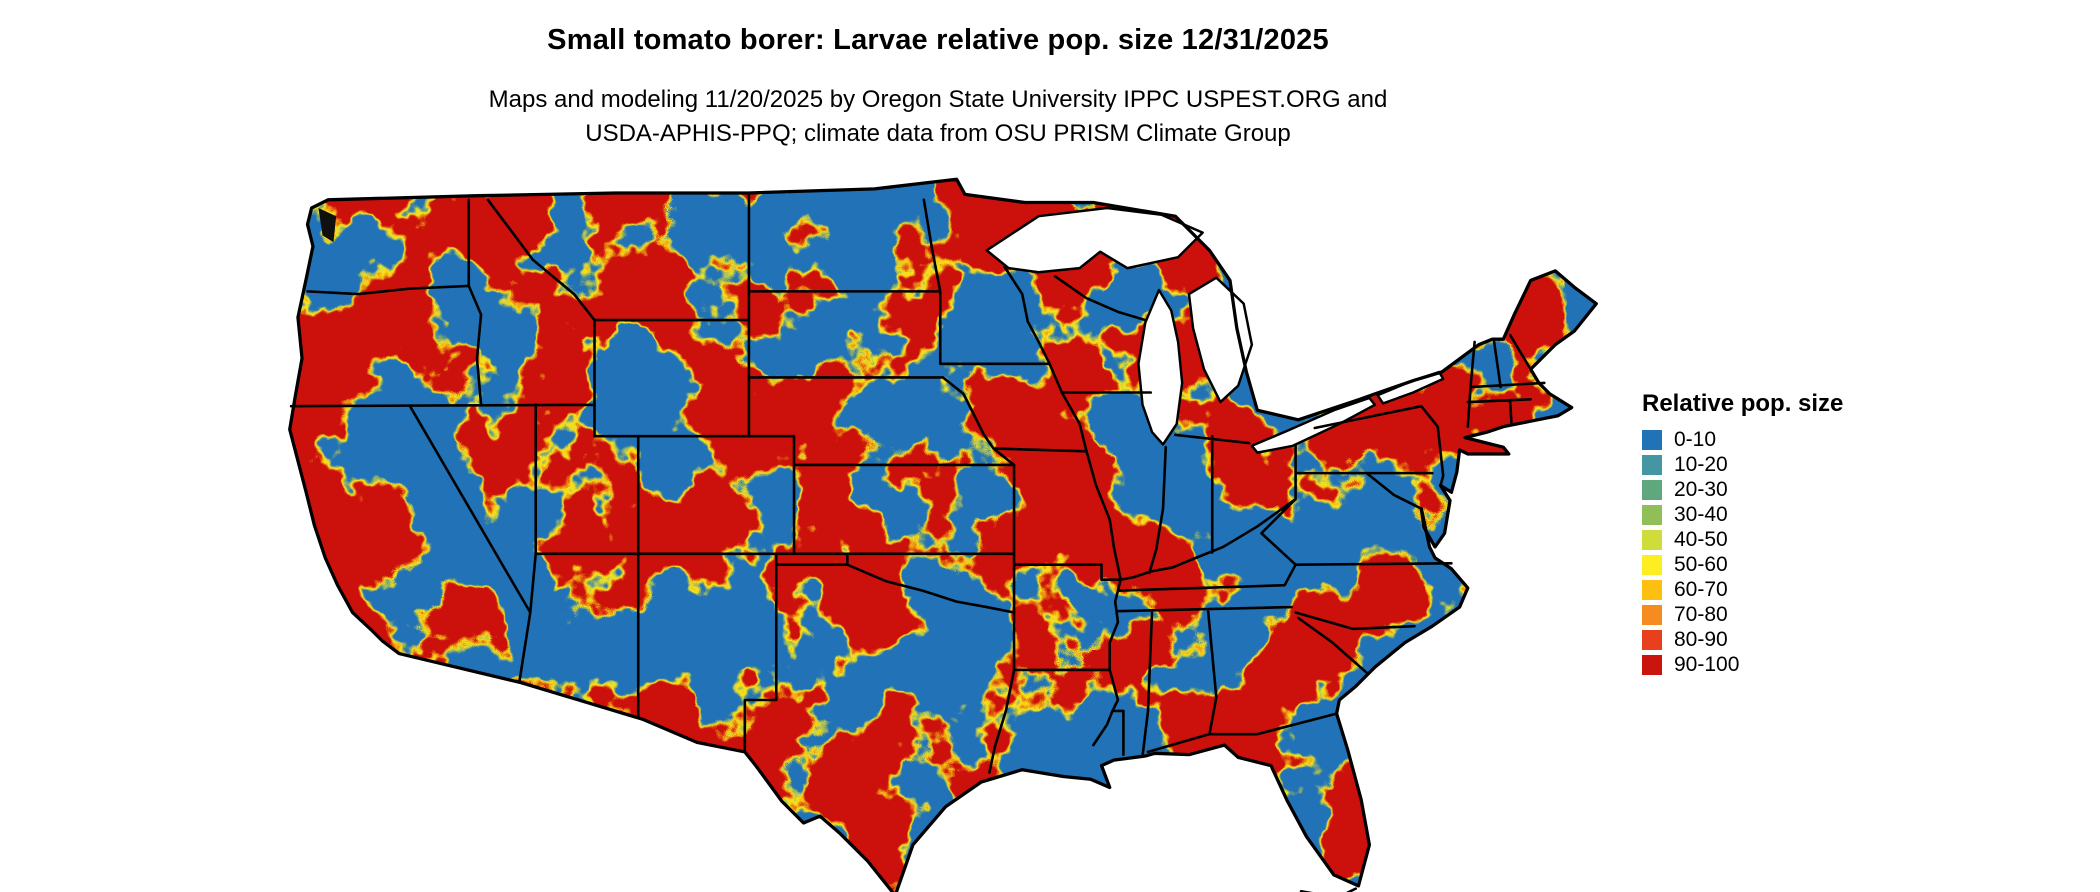 The width and height of the screenshot is (2100, 892). What do you see at coordinates (1701, 589) in the screenshot?
I see `legend-item-label: 60-70` at bounding box center [1701, 589].